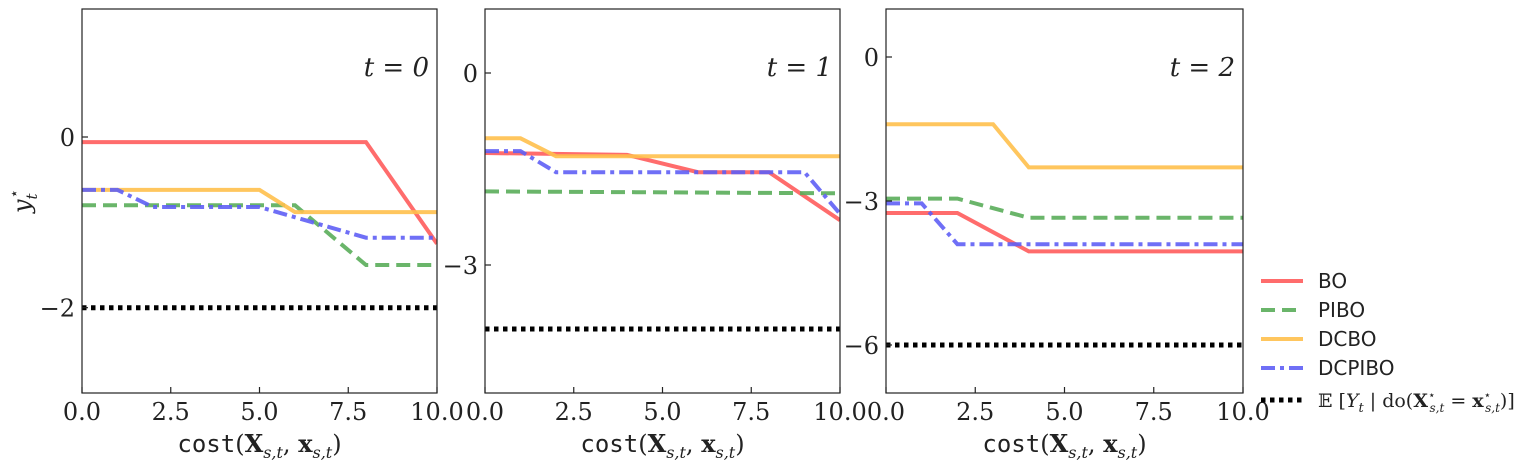  I want to click on legend-item-dcbo: DCBO, so click(1318, 339).